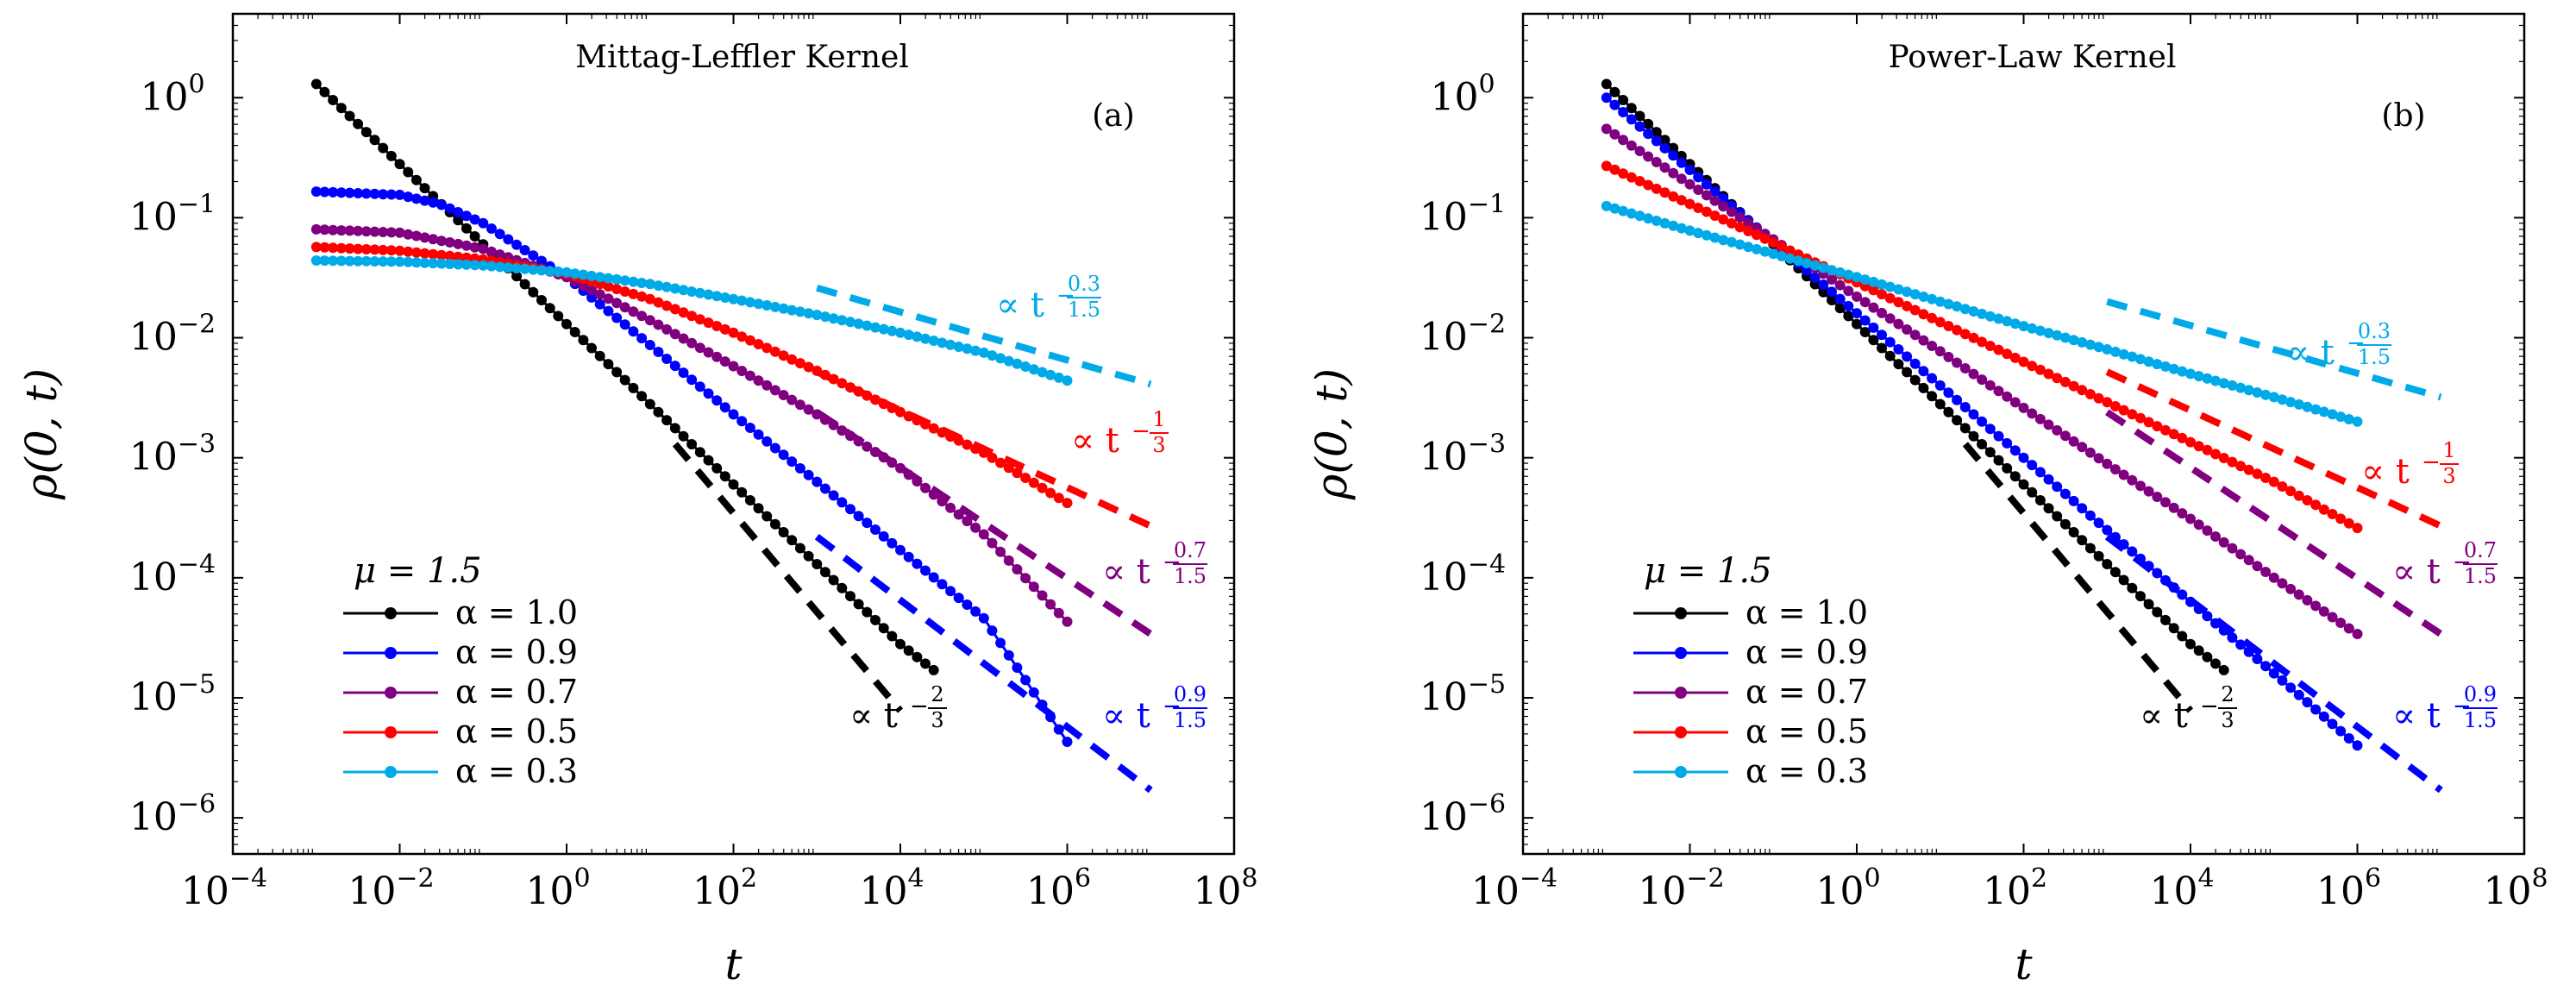 The image size is (2576, 998). Describe the element at coordinates (2273, 449) in the screenshot. I see `asymptote-line` at that location.